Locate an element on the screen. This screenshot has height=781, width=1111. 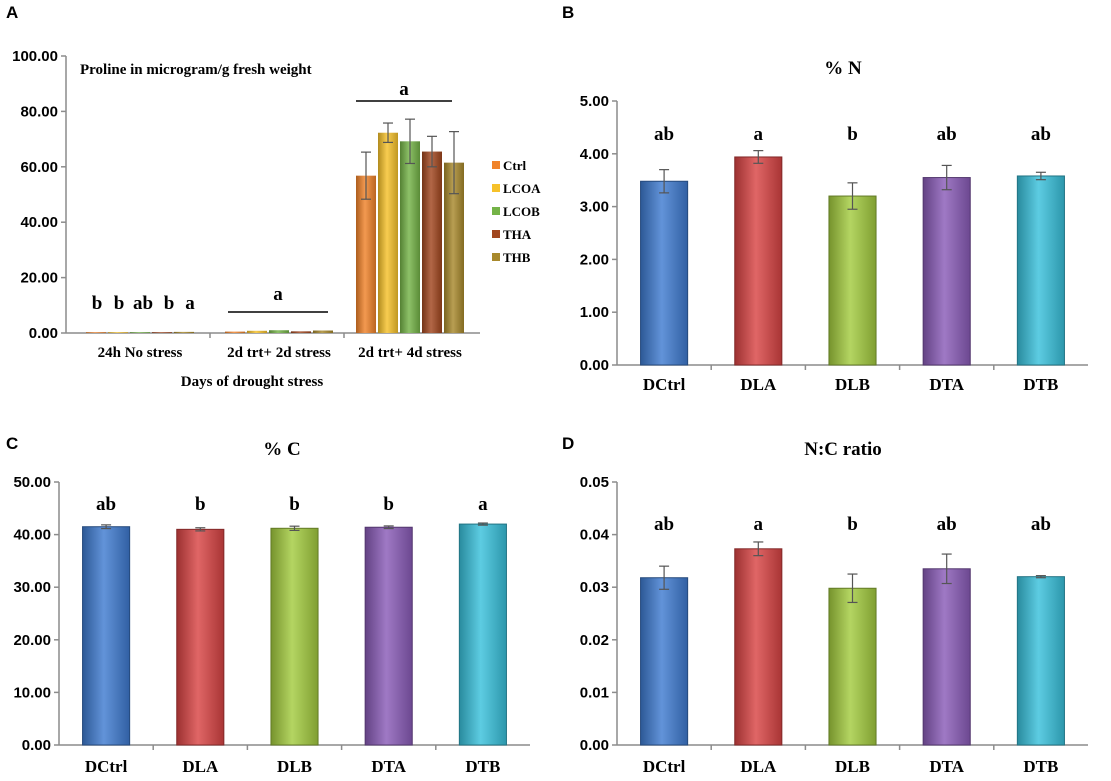
panel-c-x-label: DLA is located at coordinates (200, 766).